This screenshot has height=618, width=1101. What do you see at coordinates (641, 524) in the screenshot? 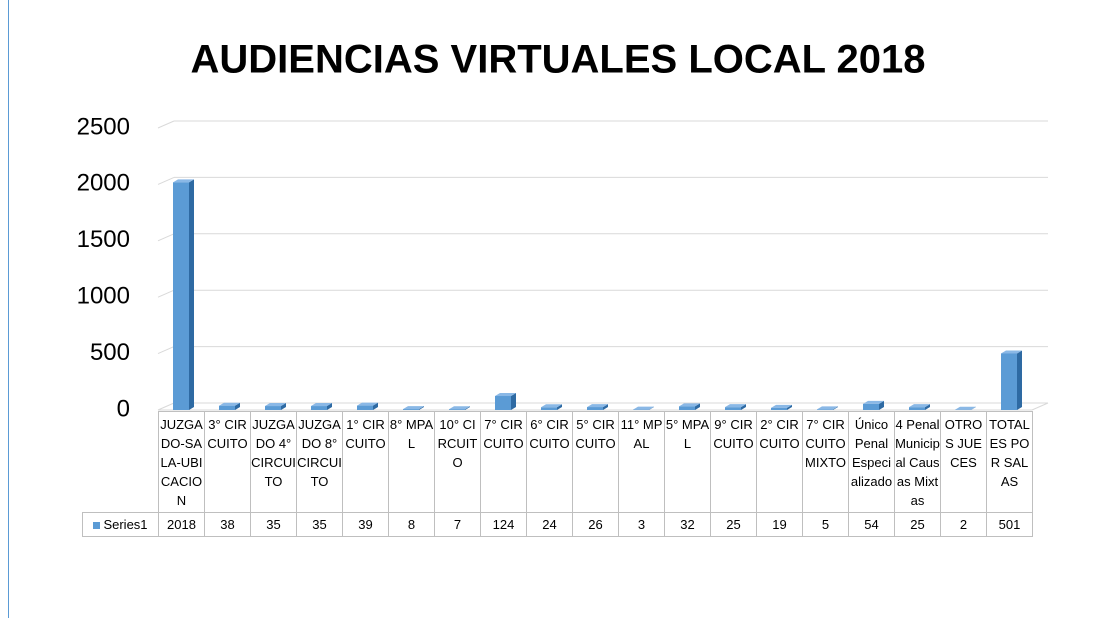
I see `data-label: 3` at bounding box center [641, 524].